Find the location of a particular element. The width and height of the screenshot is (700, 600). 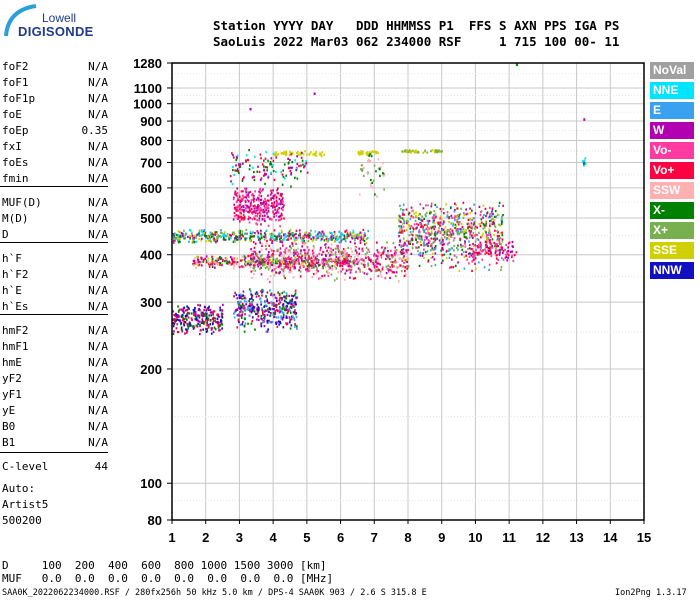

y-tick-label: 900 is located at coordinates (151, 121).